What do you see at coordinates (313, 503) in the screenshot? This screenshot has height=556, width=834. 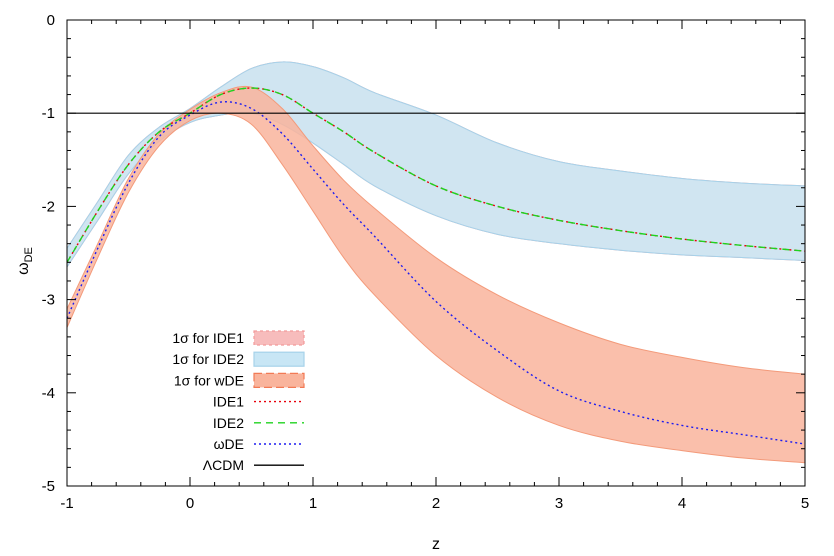 I see `x-tick-label: 1` at bounding box center [313, 503].